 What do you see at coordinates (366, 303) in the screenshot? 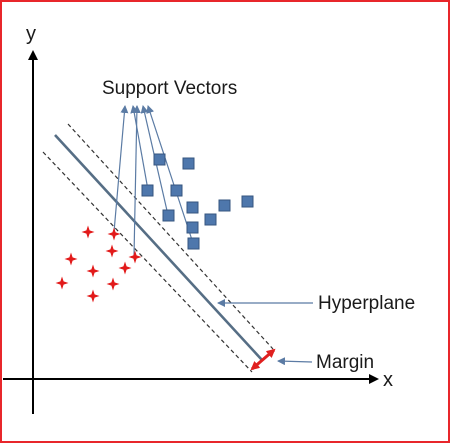
I see `hyperplane-label: Hyperplane` at bounding box center [366, 303].